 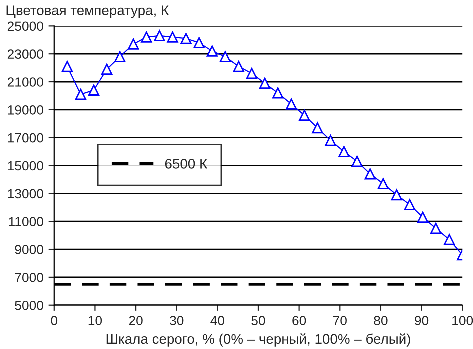 What do you see at coordinates (26, 138) in the screenshot?
I see `y-tick-label: 17000` at bounding box center [26, 138].